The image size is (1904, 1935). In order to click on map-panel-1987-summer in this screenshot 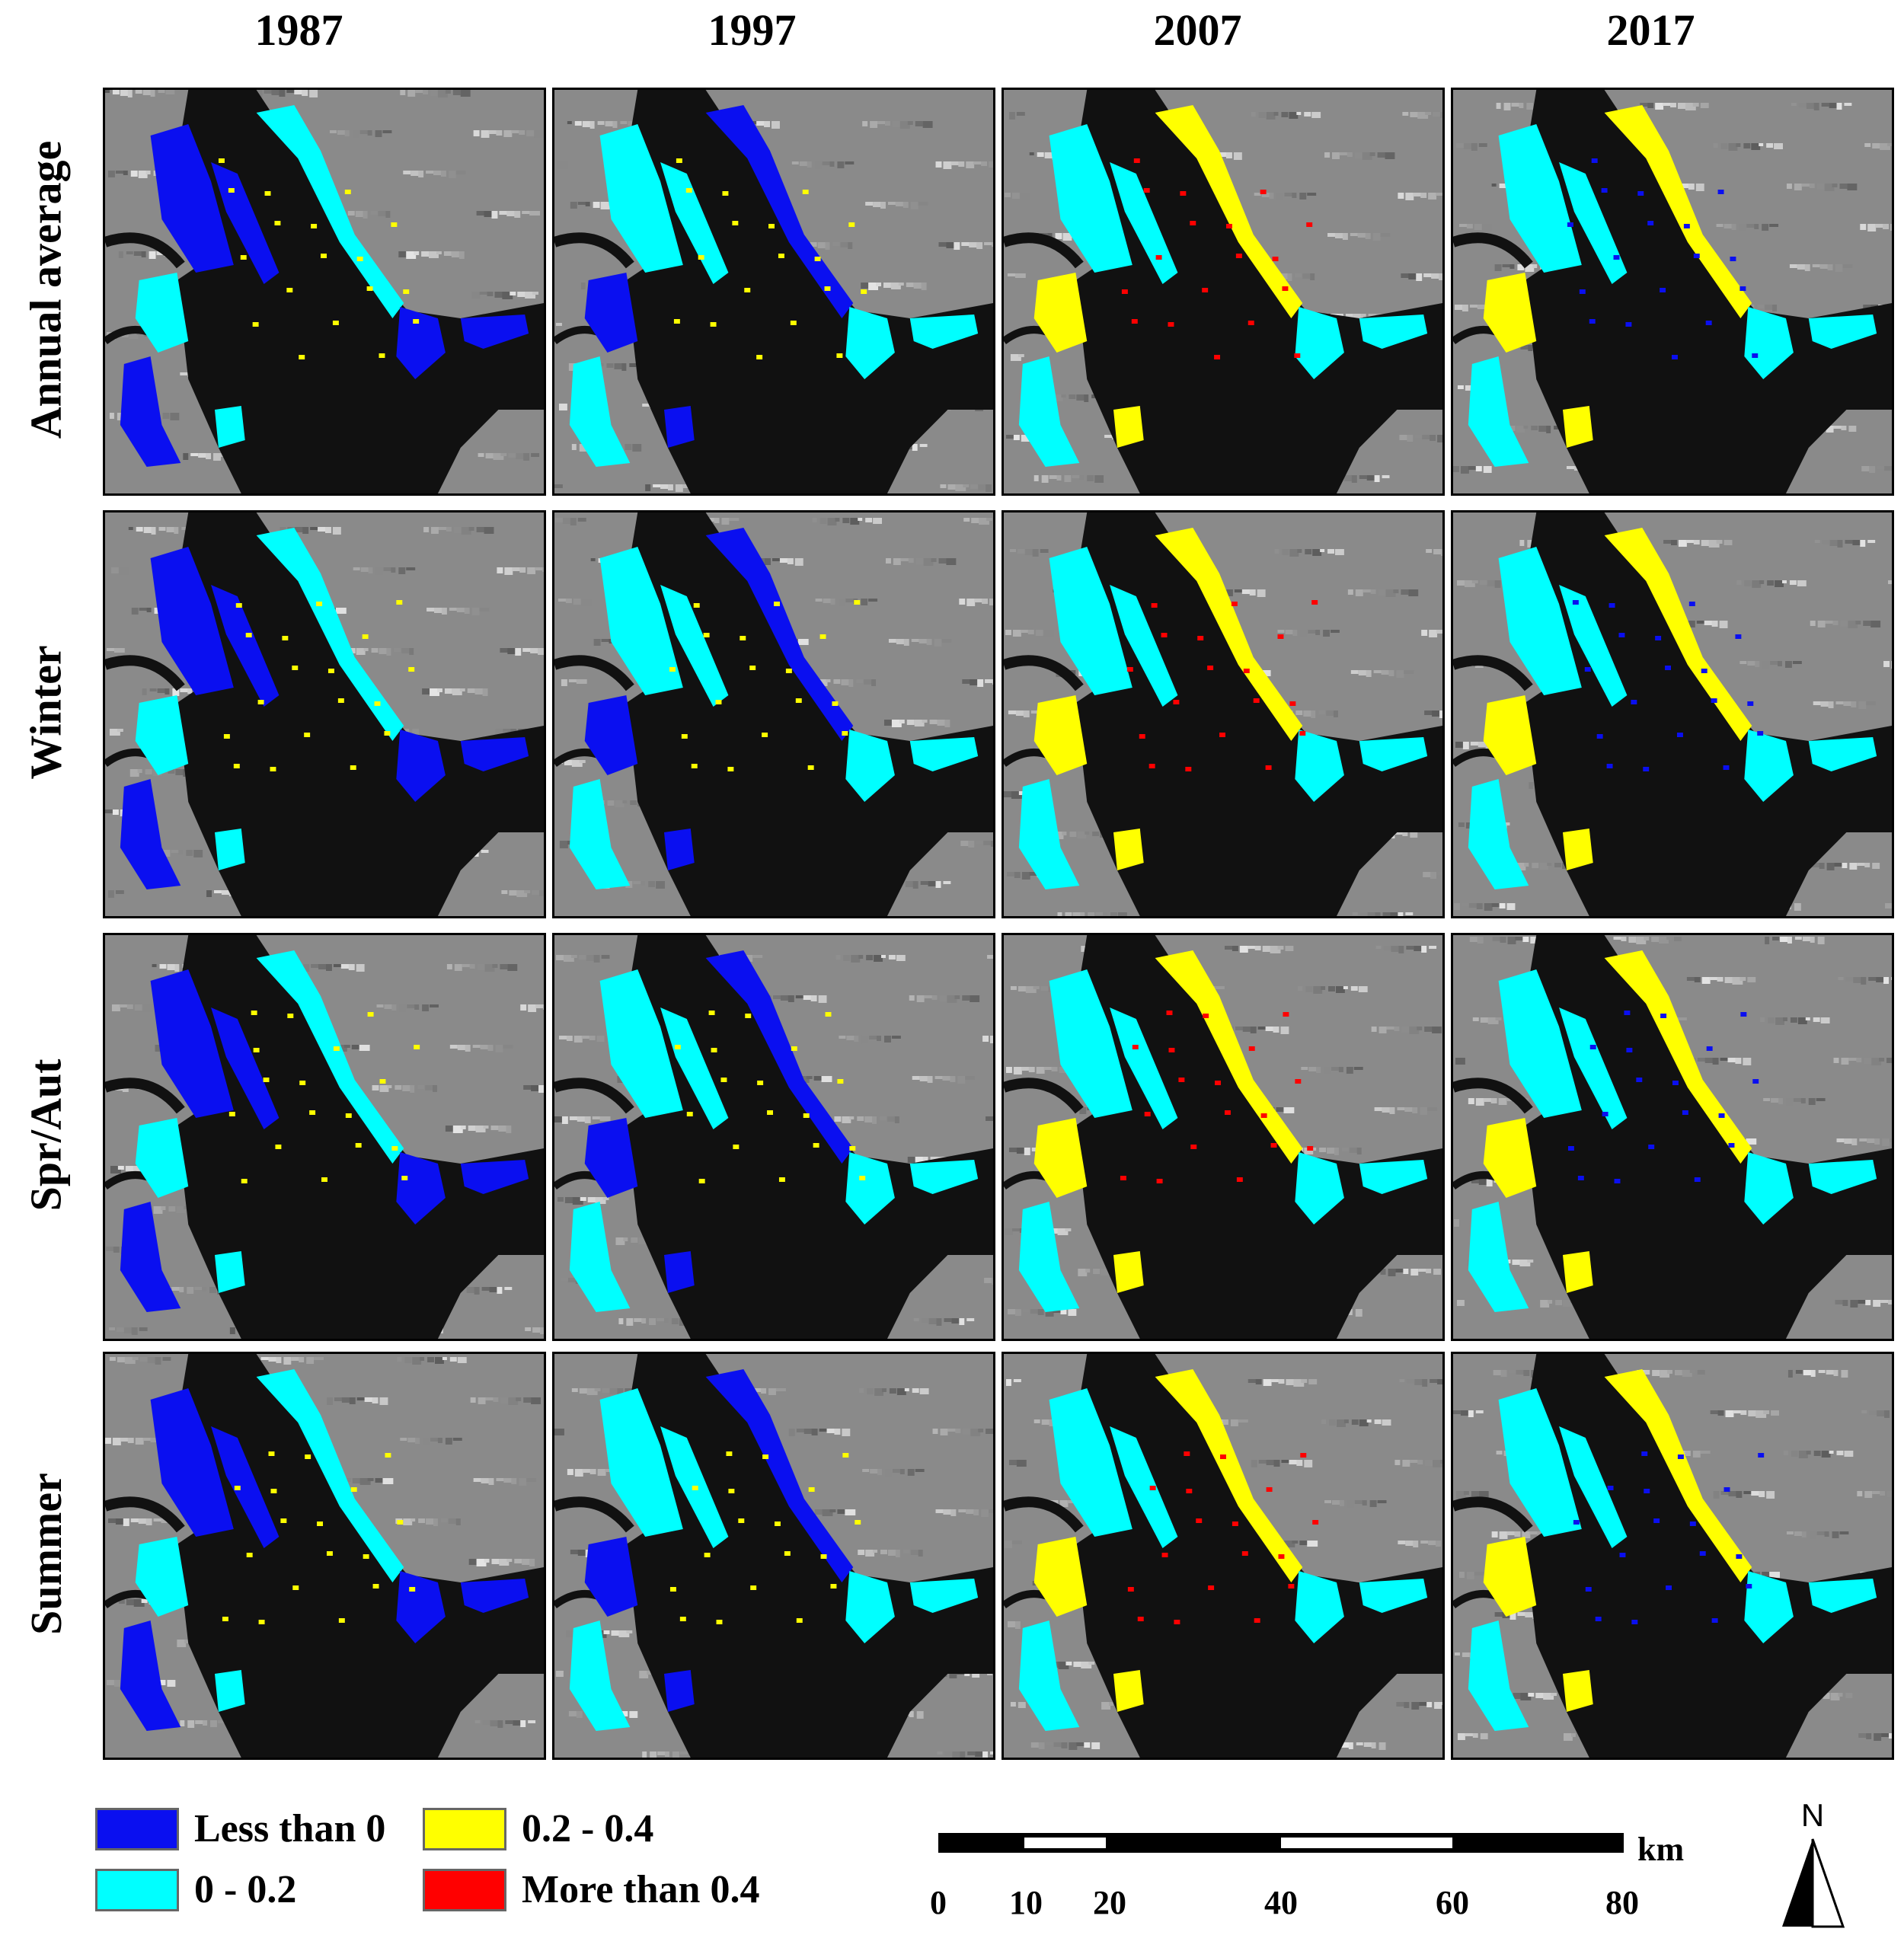, I will do `click(325, 1556)`.